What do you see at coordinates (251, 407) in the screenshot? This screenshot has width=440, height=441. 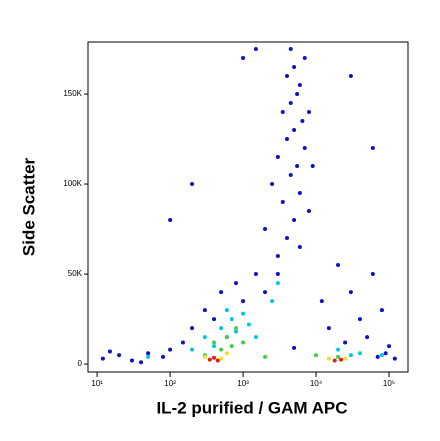 I see `x-axis-title: IL-2 purified / GAM APC` at bounding box center [251, 407].